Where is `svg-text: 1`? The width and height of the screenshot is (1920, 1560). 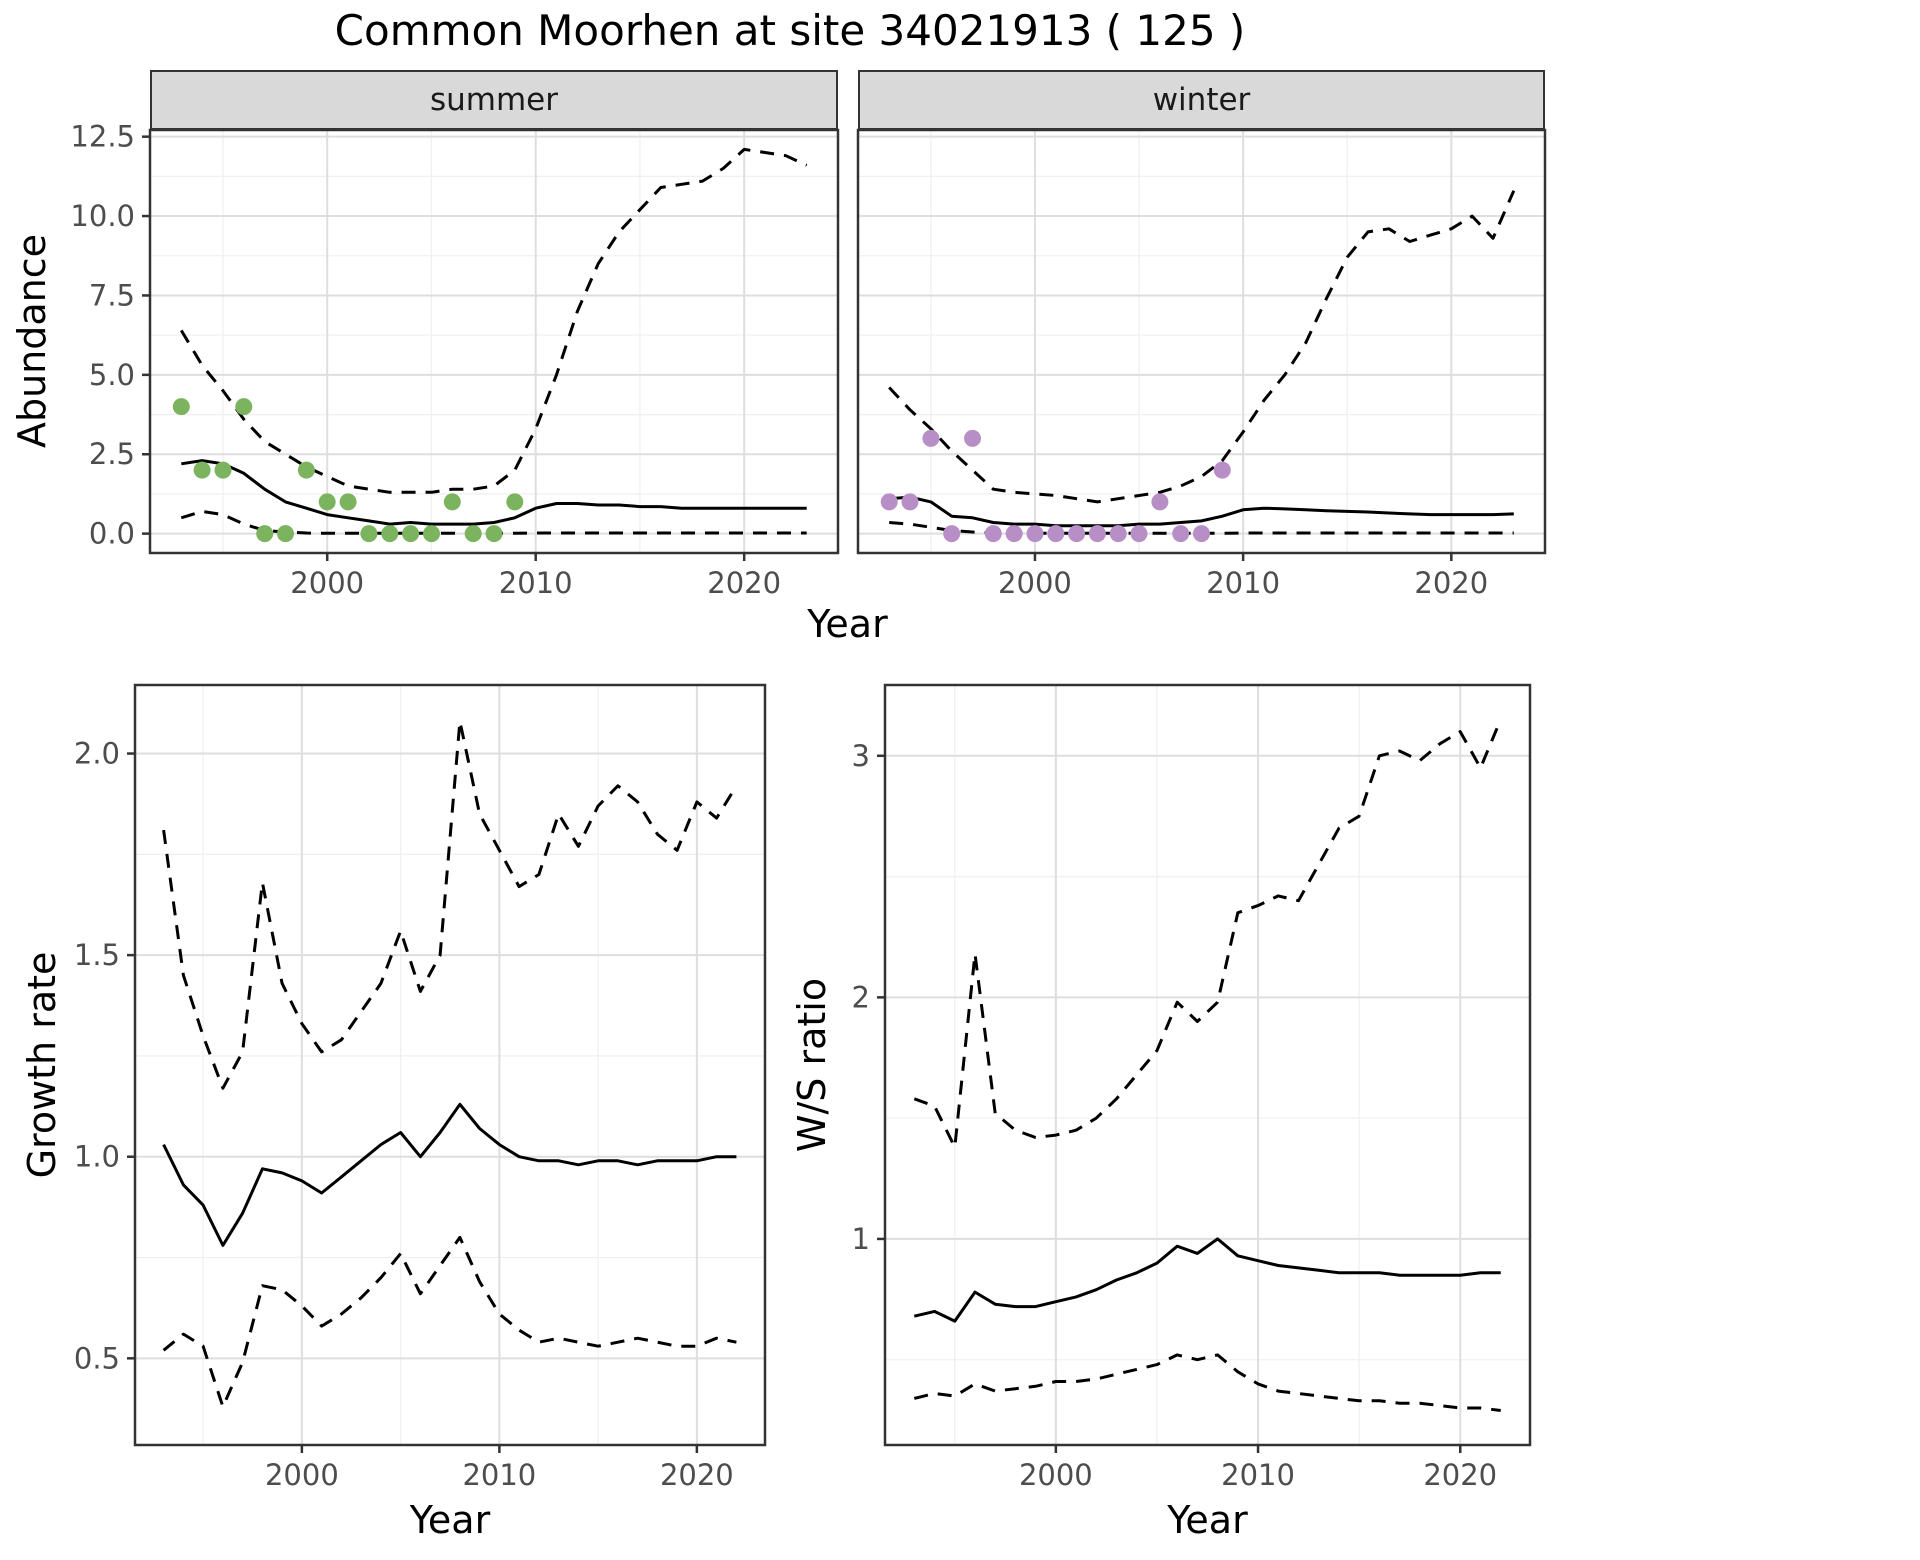
svg-text: 1 is located at coordinates (861, 1239).